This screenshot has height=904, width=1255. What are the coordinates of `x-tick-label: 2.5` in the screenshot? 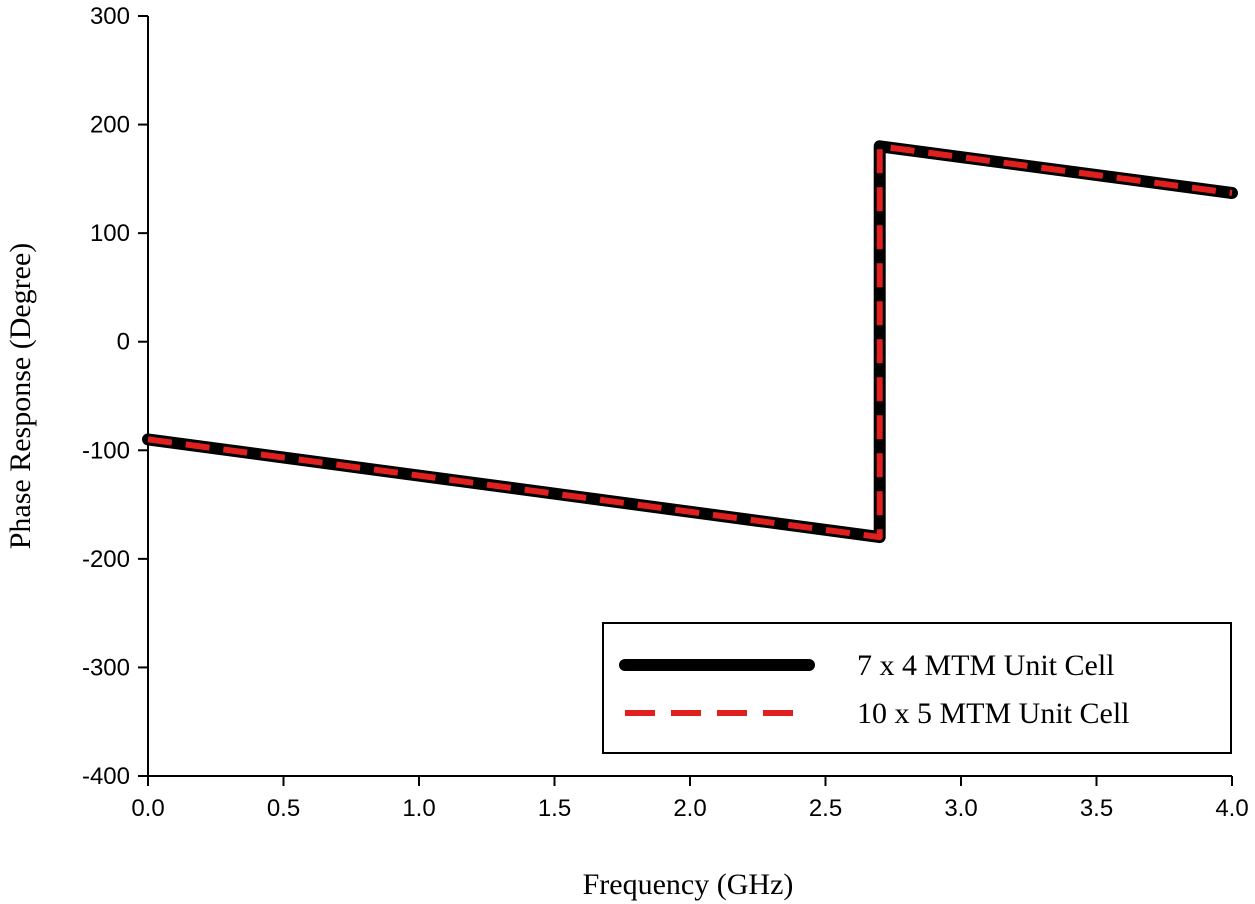 It's located at (825, 808).